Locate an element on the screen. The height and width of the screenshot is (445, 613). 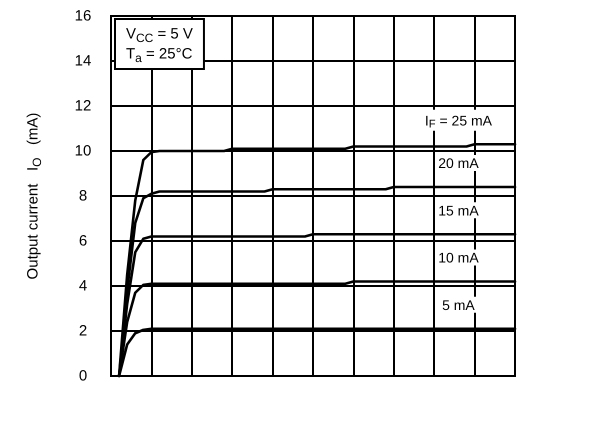
y-tick-label: 2 is located at coordinates (83, 331).